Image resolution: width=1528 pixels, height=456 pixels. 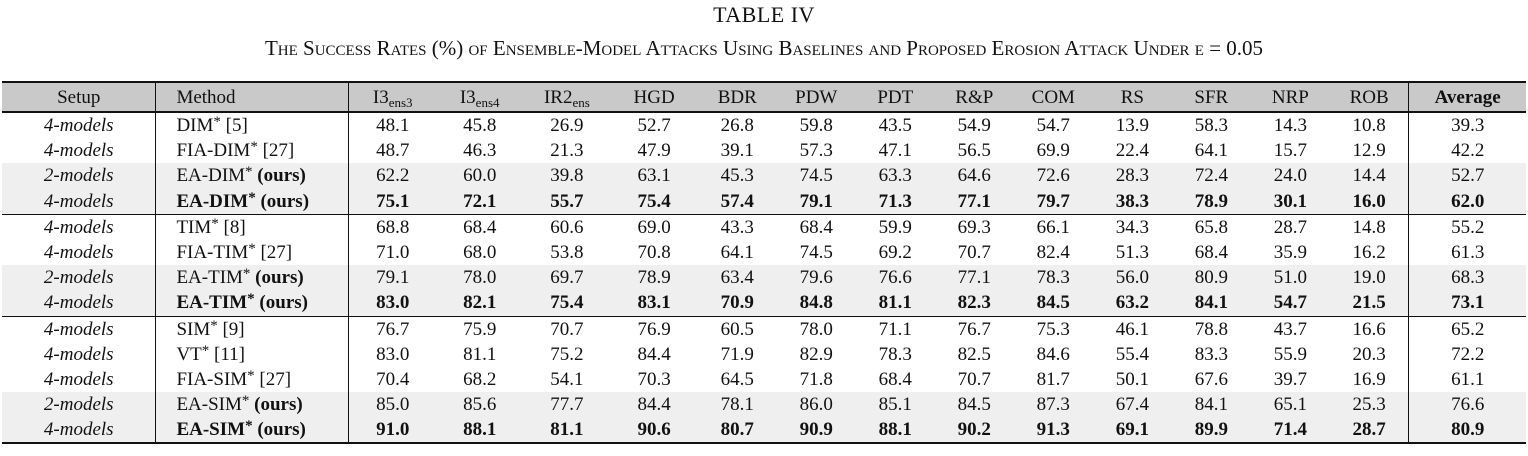 I want to click on header-metric: I3ens3, so click(x=392, y=97).